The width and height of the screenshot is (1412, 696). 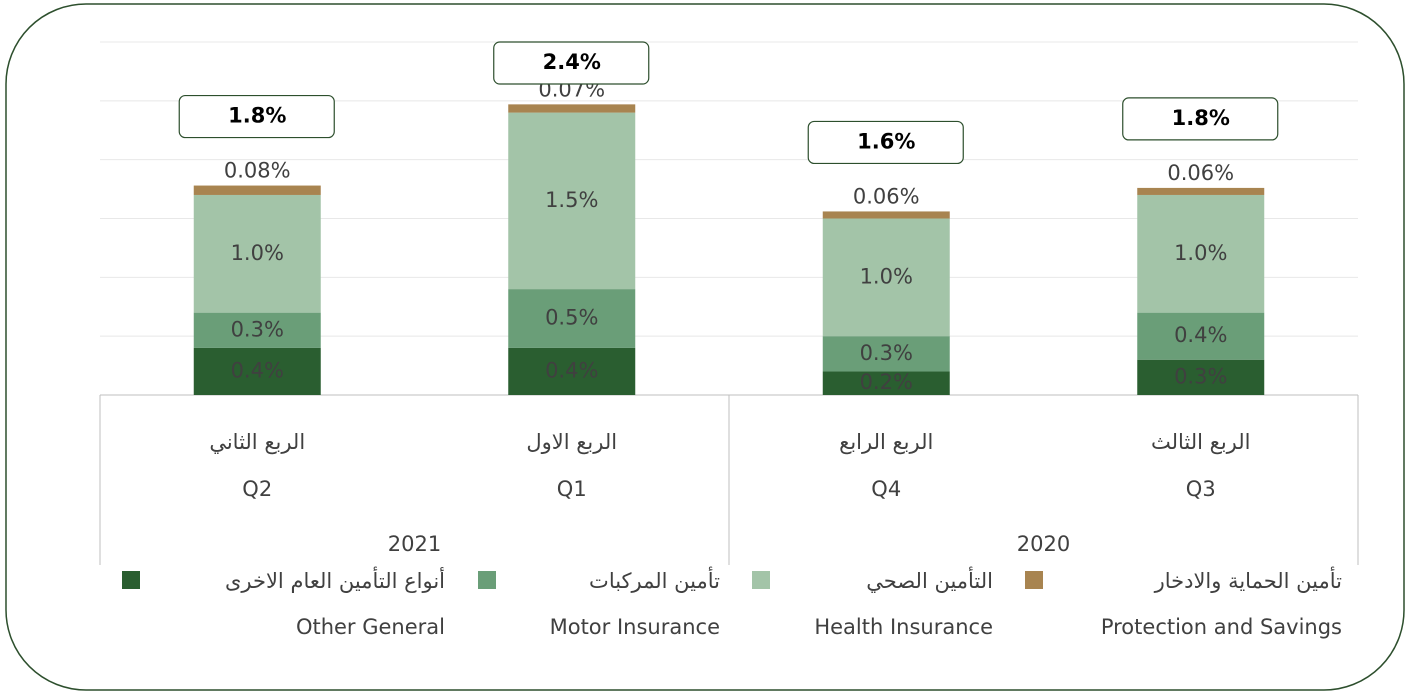 I want to click on x-tick-label-ar: الربع الثالث, so click(x=1201, y=442).